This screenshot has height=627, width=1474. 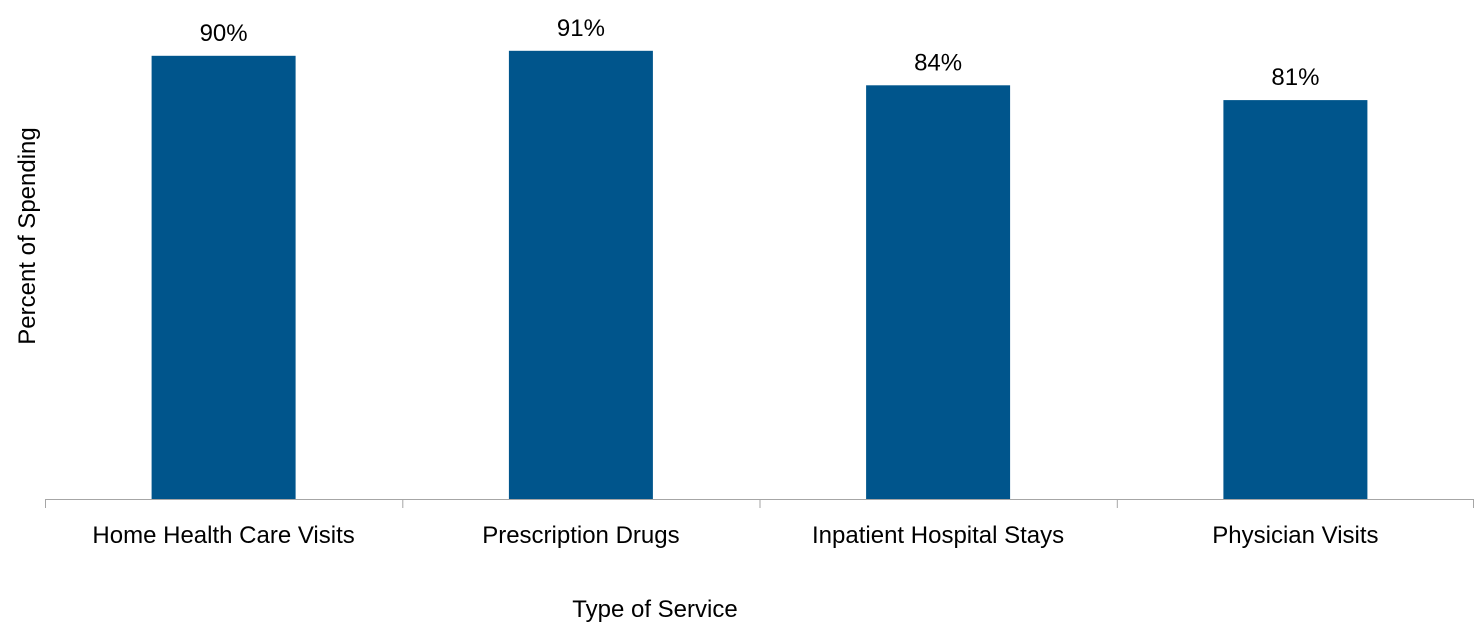 I want to click on x-tick-label-2: Prescription Drugs, so click(x=580, y=535).